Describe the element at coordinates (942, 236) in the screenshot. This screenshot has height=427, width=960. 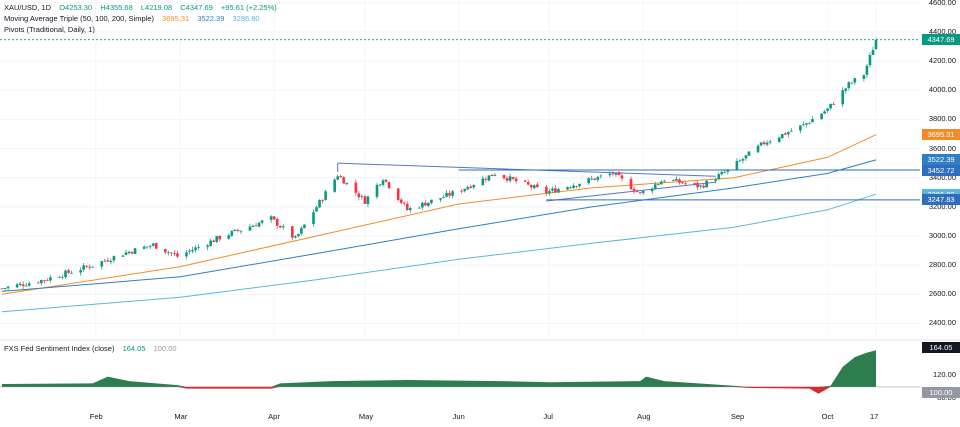
I see `y-tick-label: 3000.00` at that location.